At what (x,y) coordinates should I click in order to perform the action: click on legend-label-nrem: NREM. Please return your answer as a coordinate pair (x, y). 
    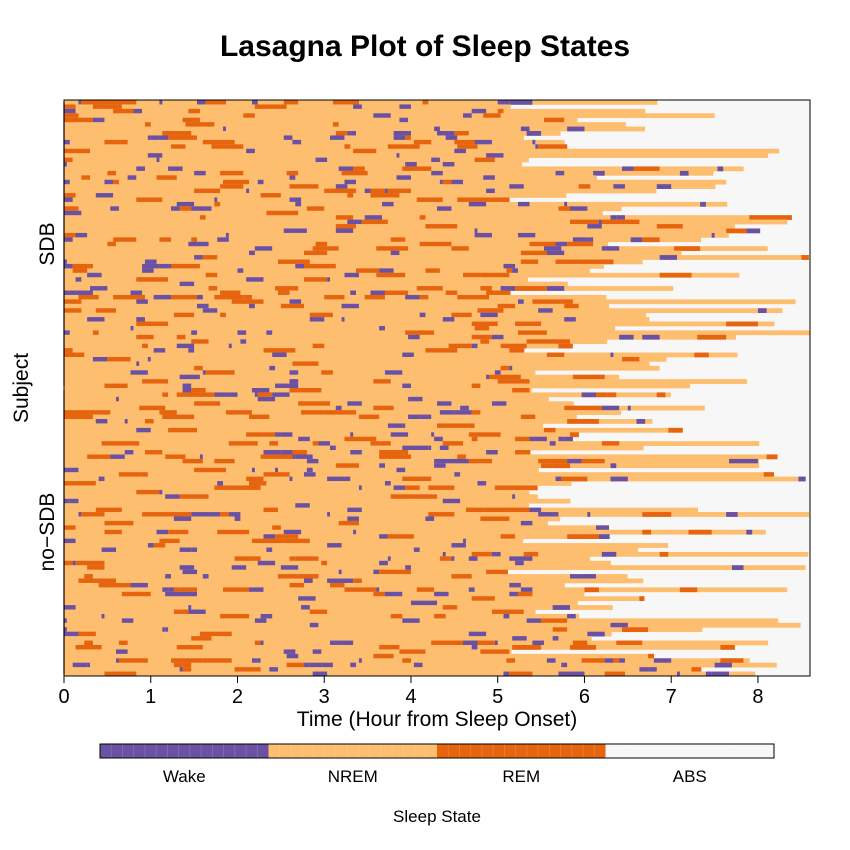
    Looking at the image, I should click on (353, 776).